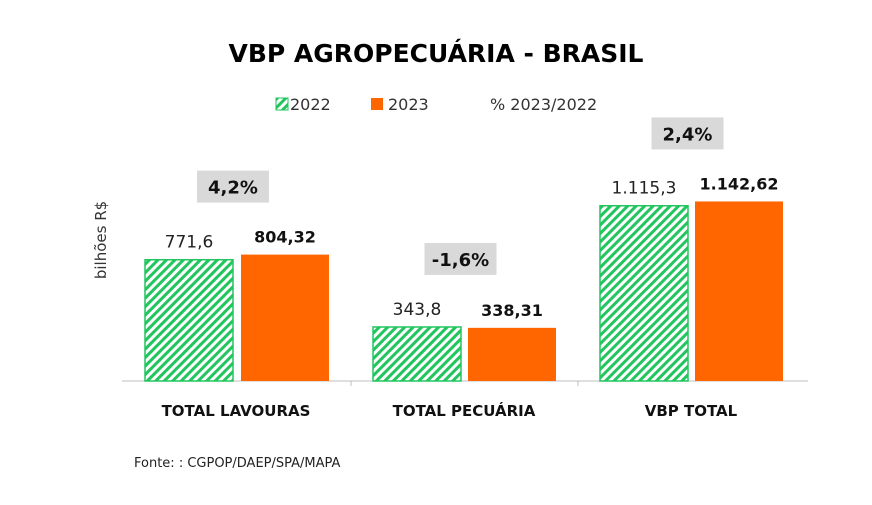 This screenshot has width=872, height=505. I want to click on legend-swatch-2022, so click(282, 104).